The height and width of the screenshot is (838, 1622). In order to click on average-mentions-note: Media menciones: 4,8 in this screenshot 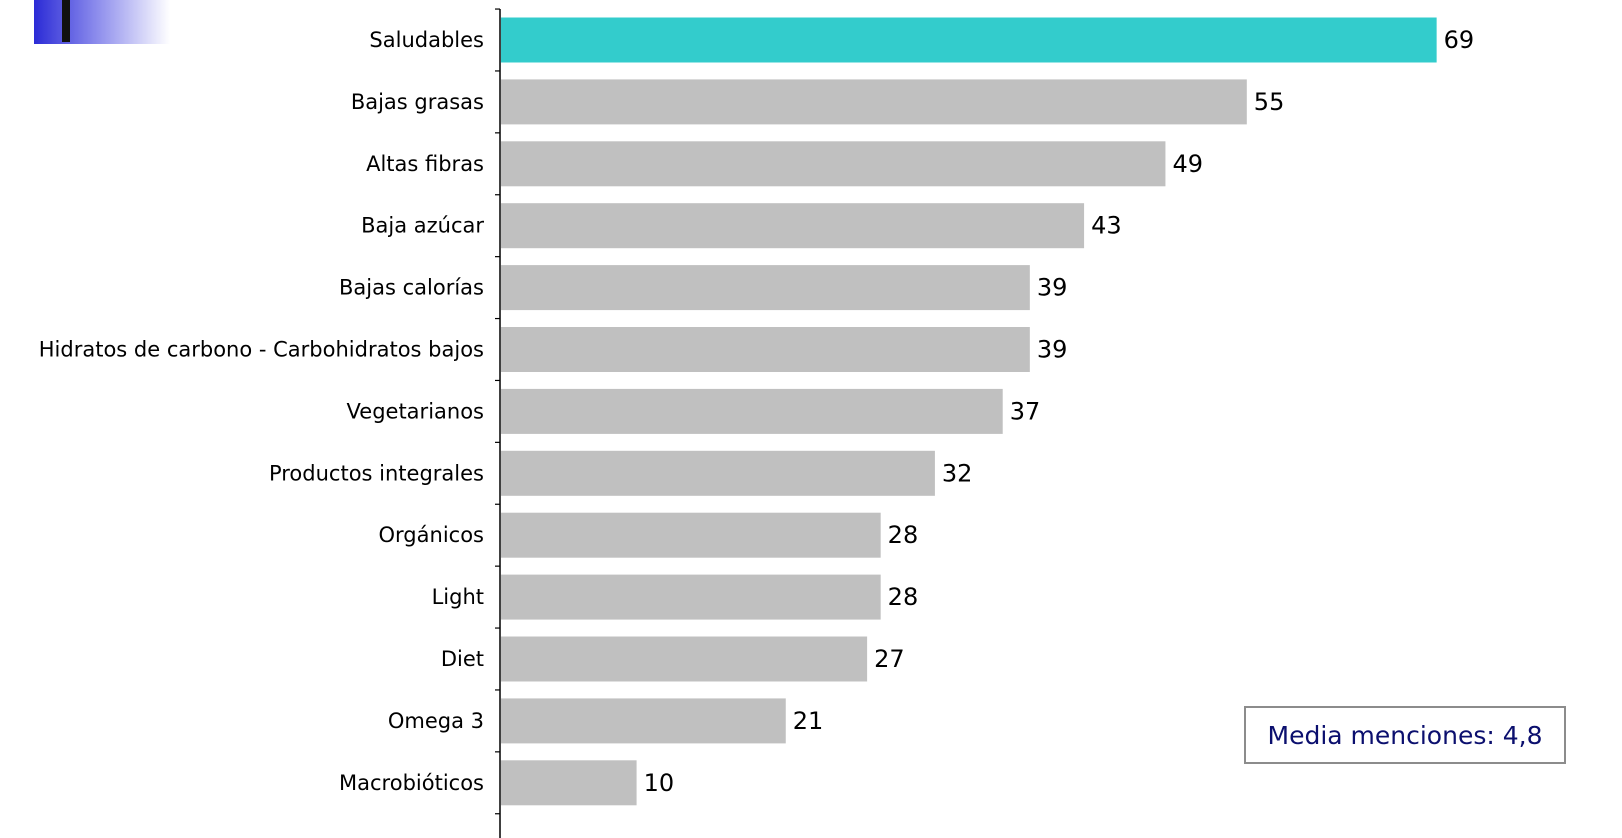, I will do `click(1405, 735)`.